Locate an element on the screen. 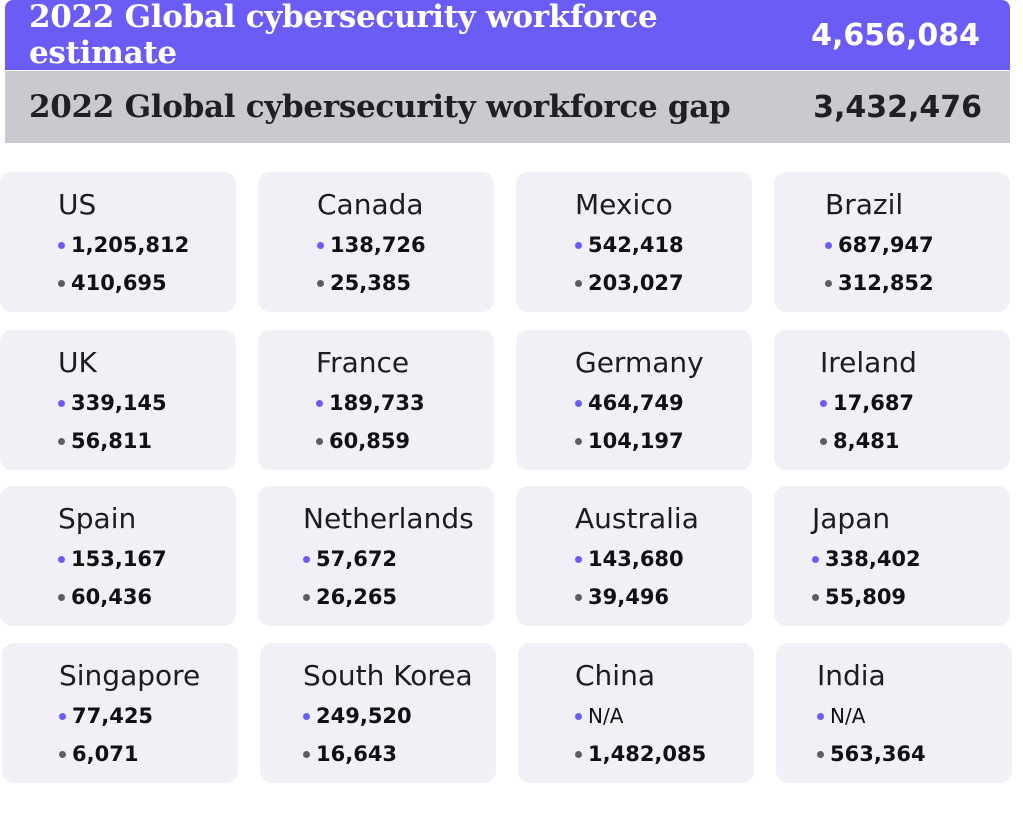 This screenshot has width=1023, height=835. country-name: India is located at coordinates (851, 675).